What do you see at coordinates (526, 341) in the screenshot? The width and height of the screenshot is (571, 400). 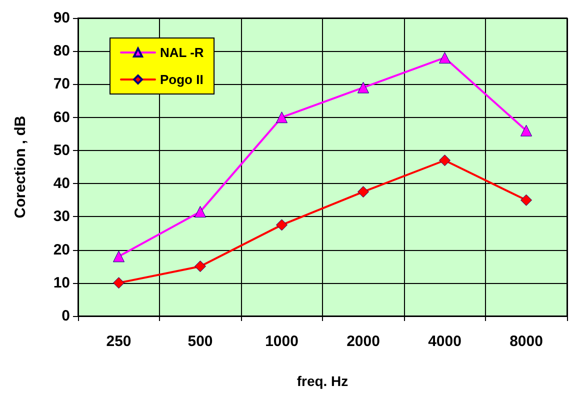 I see `x-tick-label: 8000` at bounding box center [526, 341].